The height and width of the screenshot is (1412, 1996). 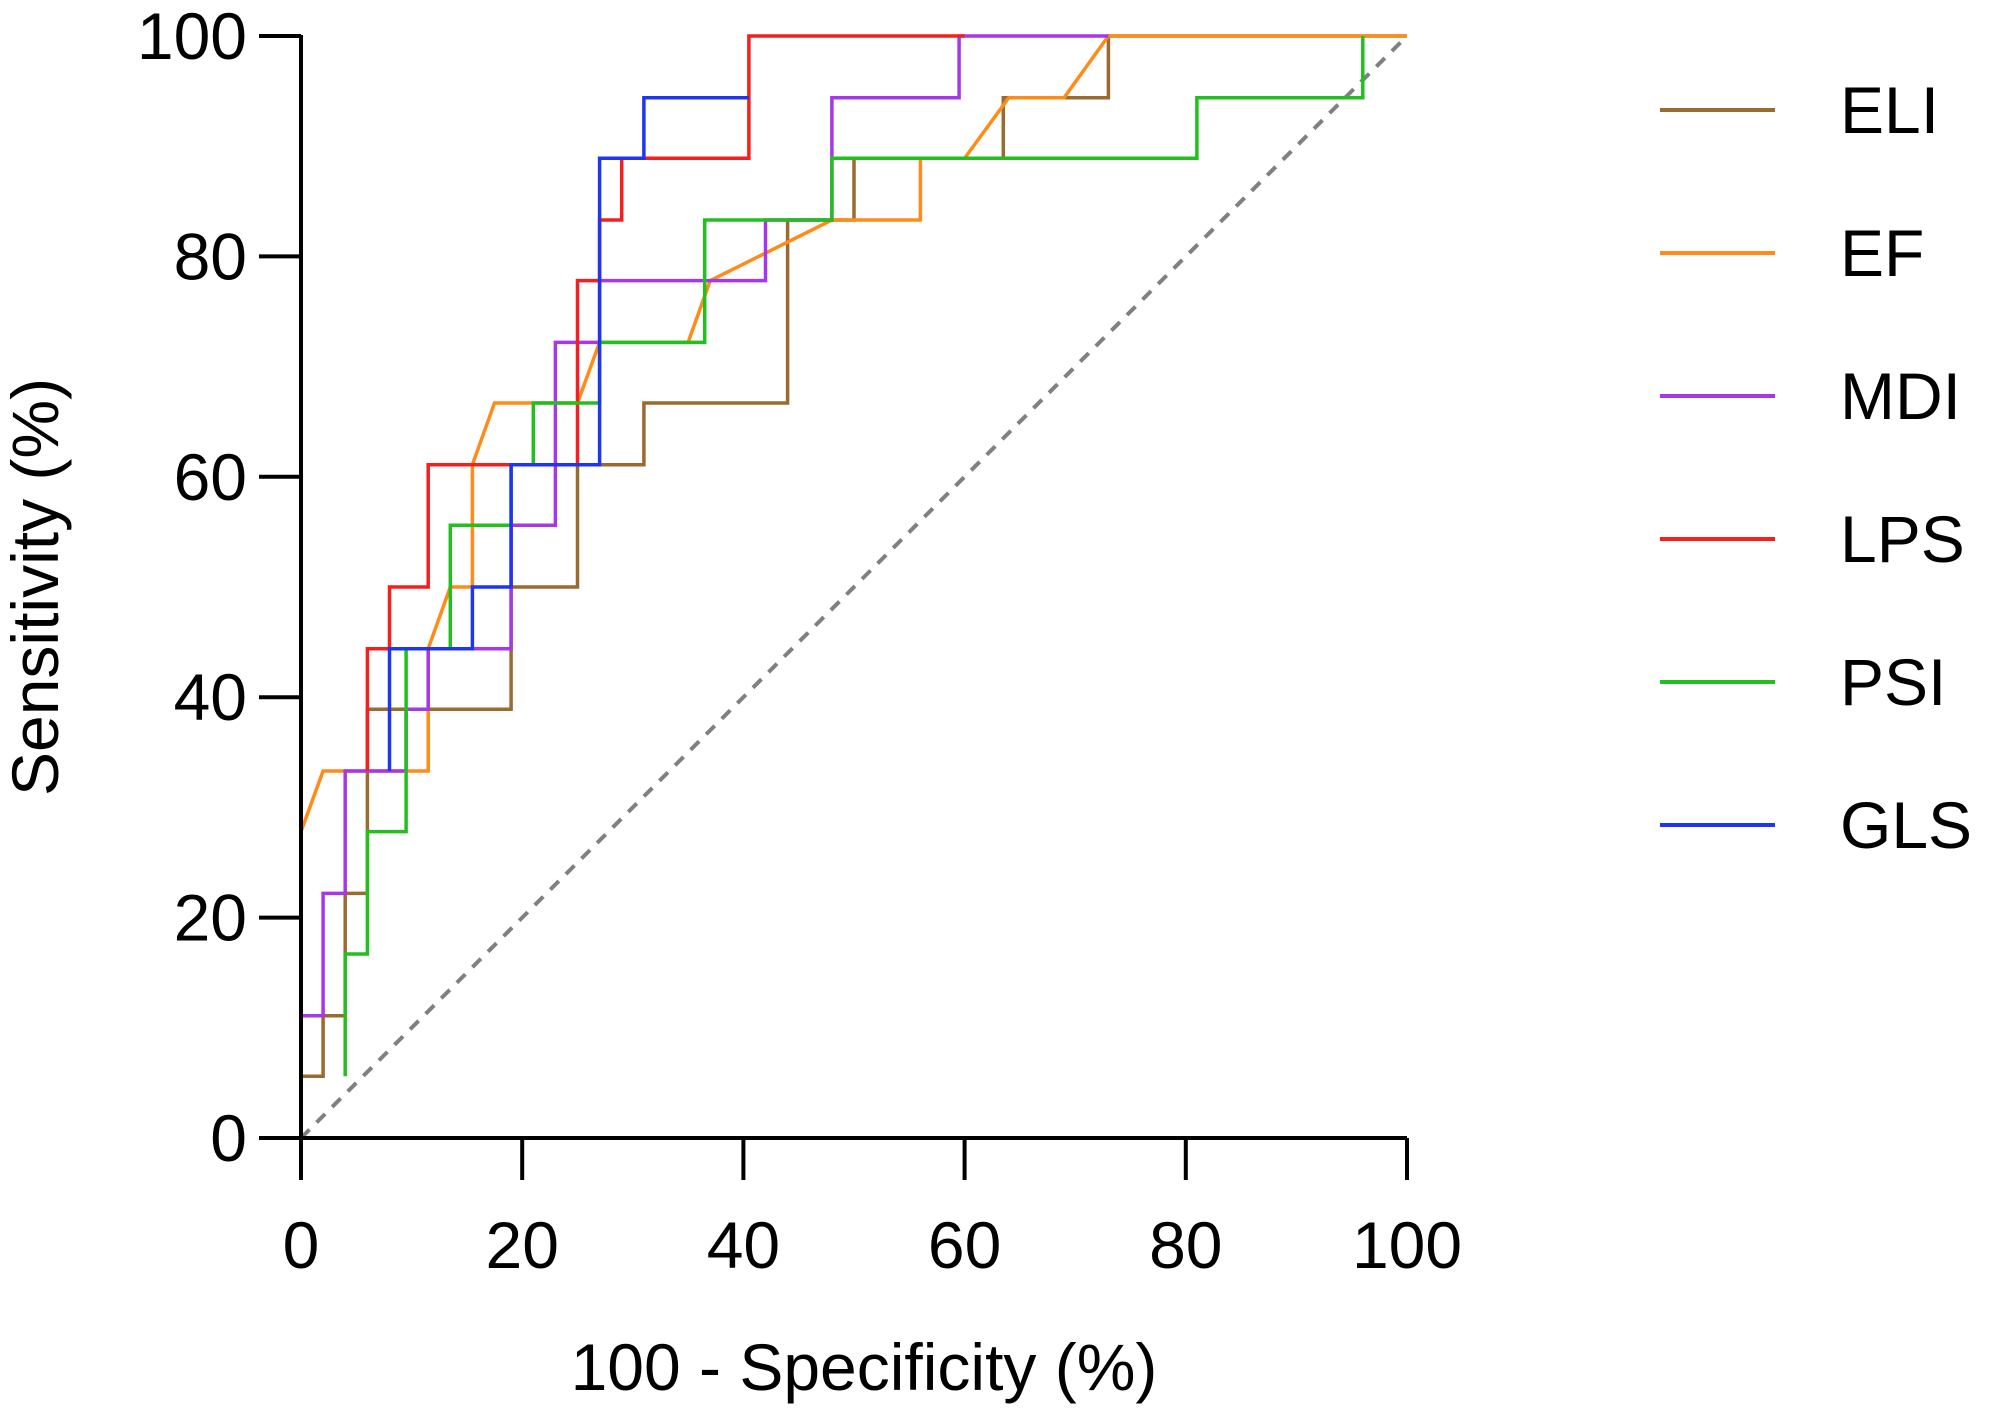 I want to click on legend-label: ELI, so click(x=1889, y=110).